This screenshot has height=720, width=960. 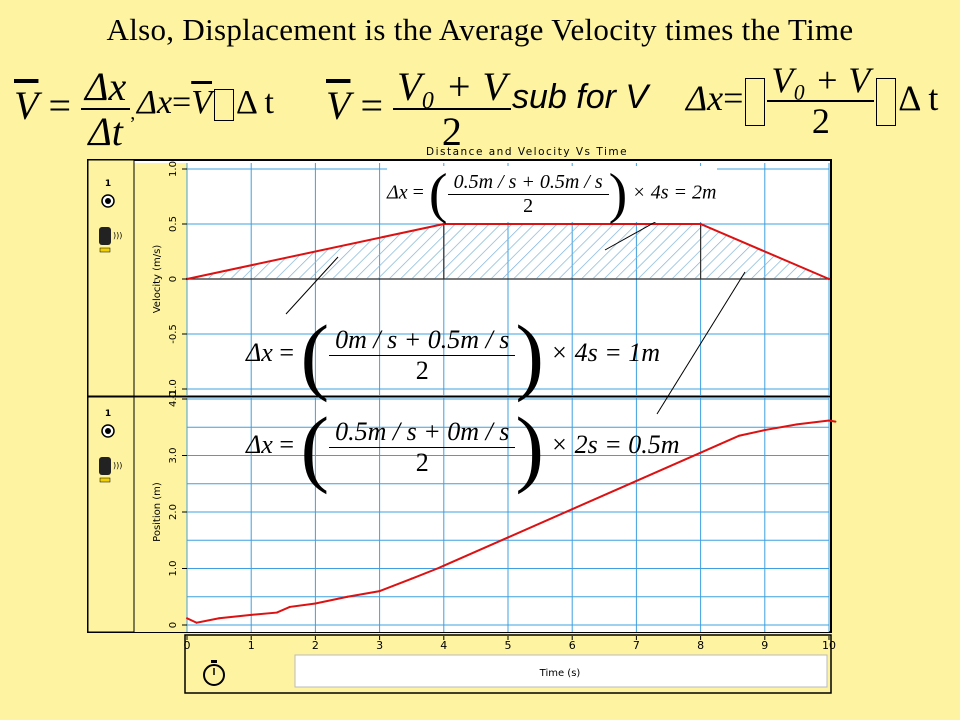 What do you see at coordinates (580, 97) in the screenshot?
I see `equation-substitution-note: sub for V` at bounding box center [580, 97].